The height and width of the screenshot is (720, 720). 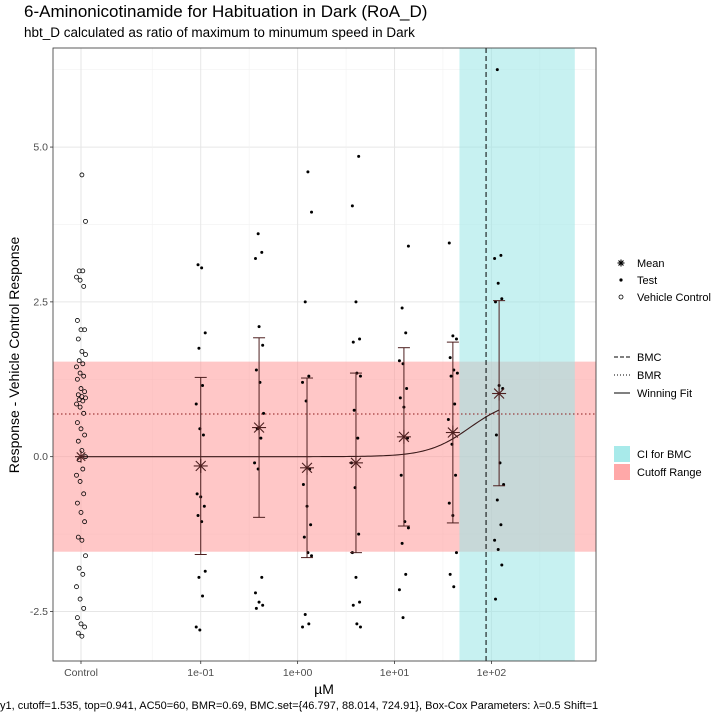 I want to click on x-tick-label: 1e+02, so click(x=492, y=673).